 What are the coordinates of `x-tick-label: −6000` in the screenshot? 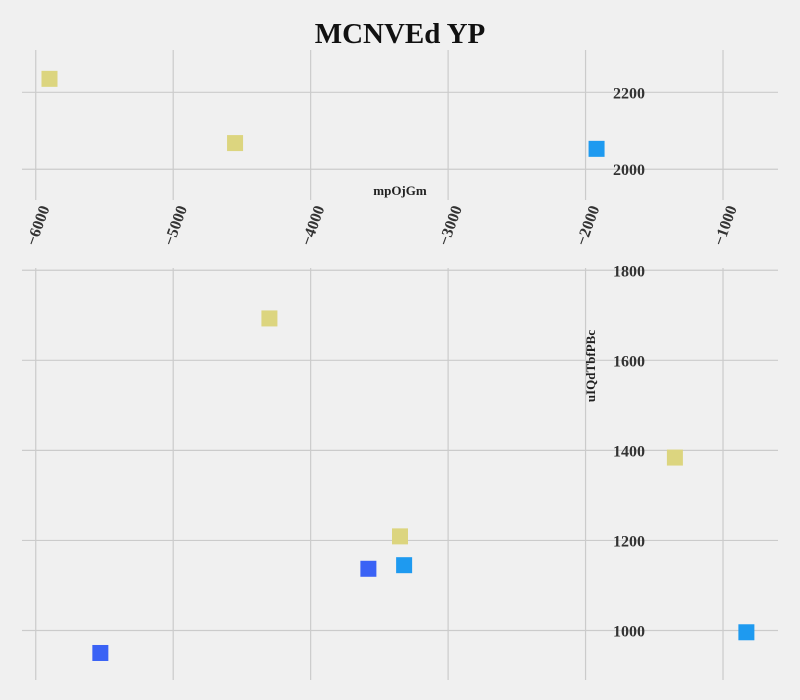 It's located at (38, 226).